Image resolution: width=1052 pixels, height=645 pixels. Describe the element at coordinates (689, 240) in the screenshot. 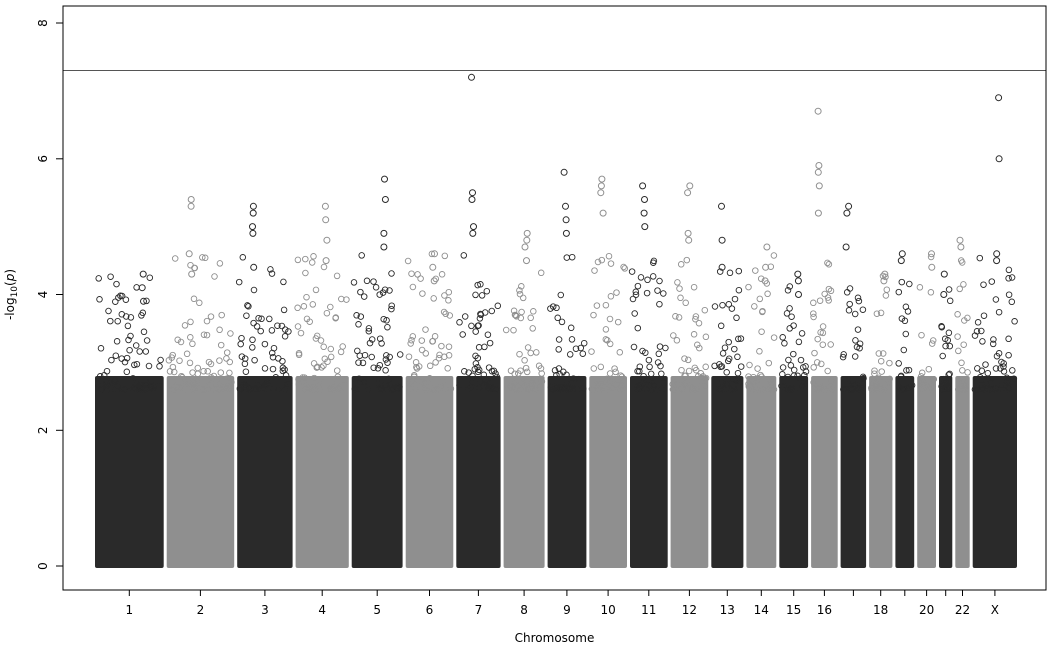

I see `chromosome-12-top-hit` at that location.